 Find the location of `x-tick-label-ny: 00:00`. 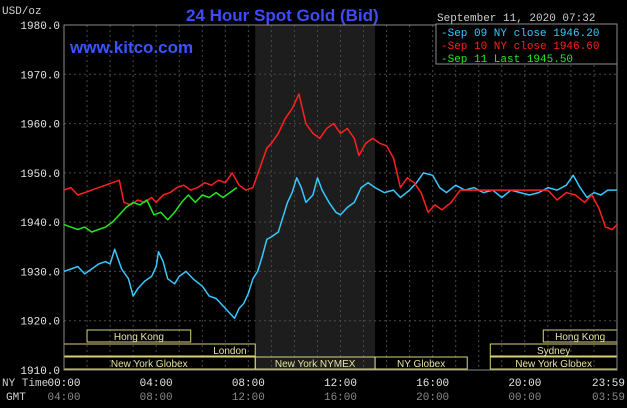

x-tick-label-ny: 00:00 is located at coordinates (63, 384).